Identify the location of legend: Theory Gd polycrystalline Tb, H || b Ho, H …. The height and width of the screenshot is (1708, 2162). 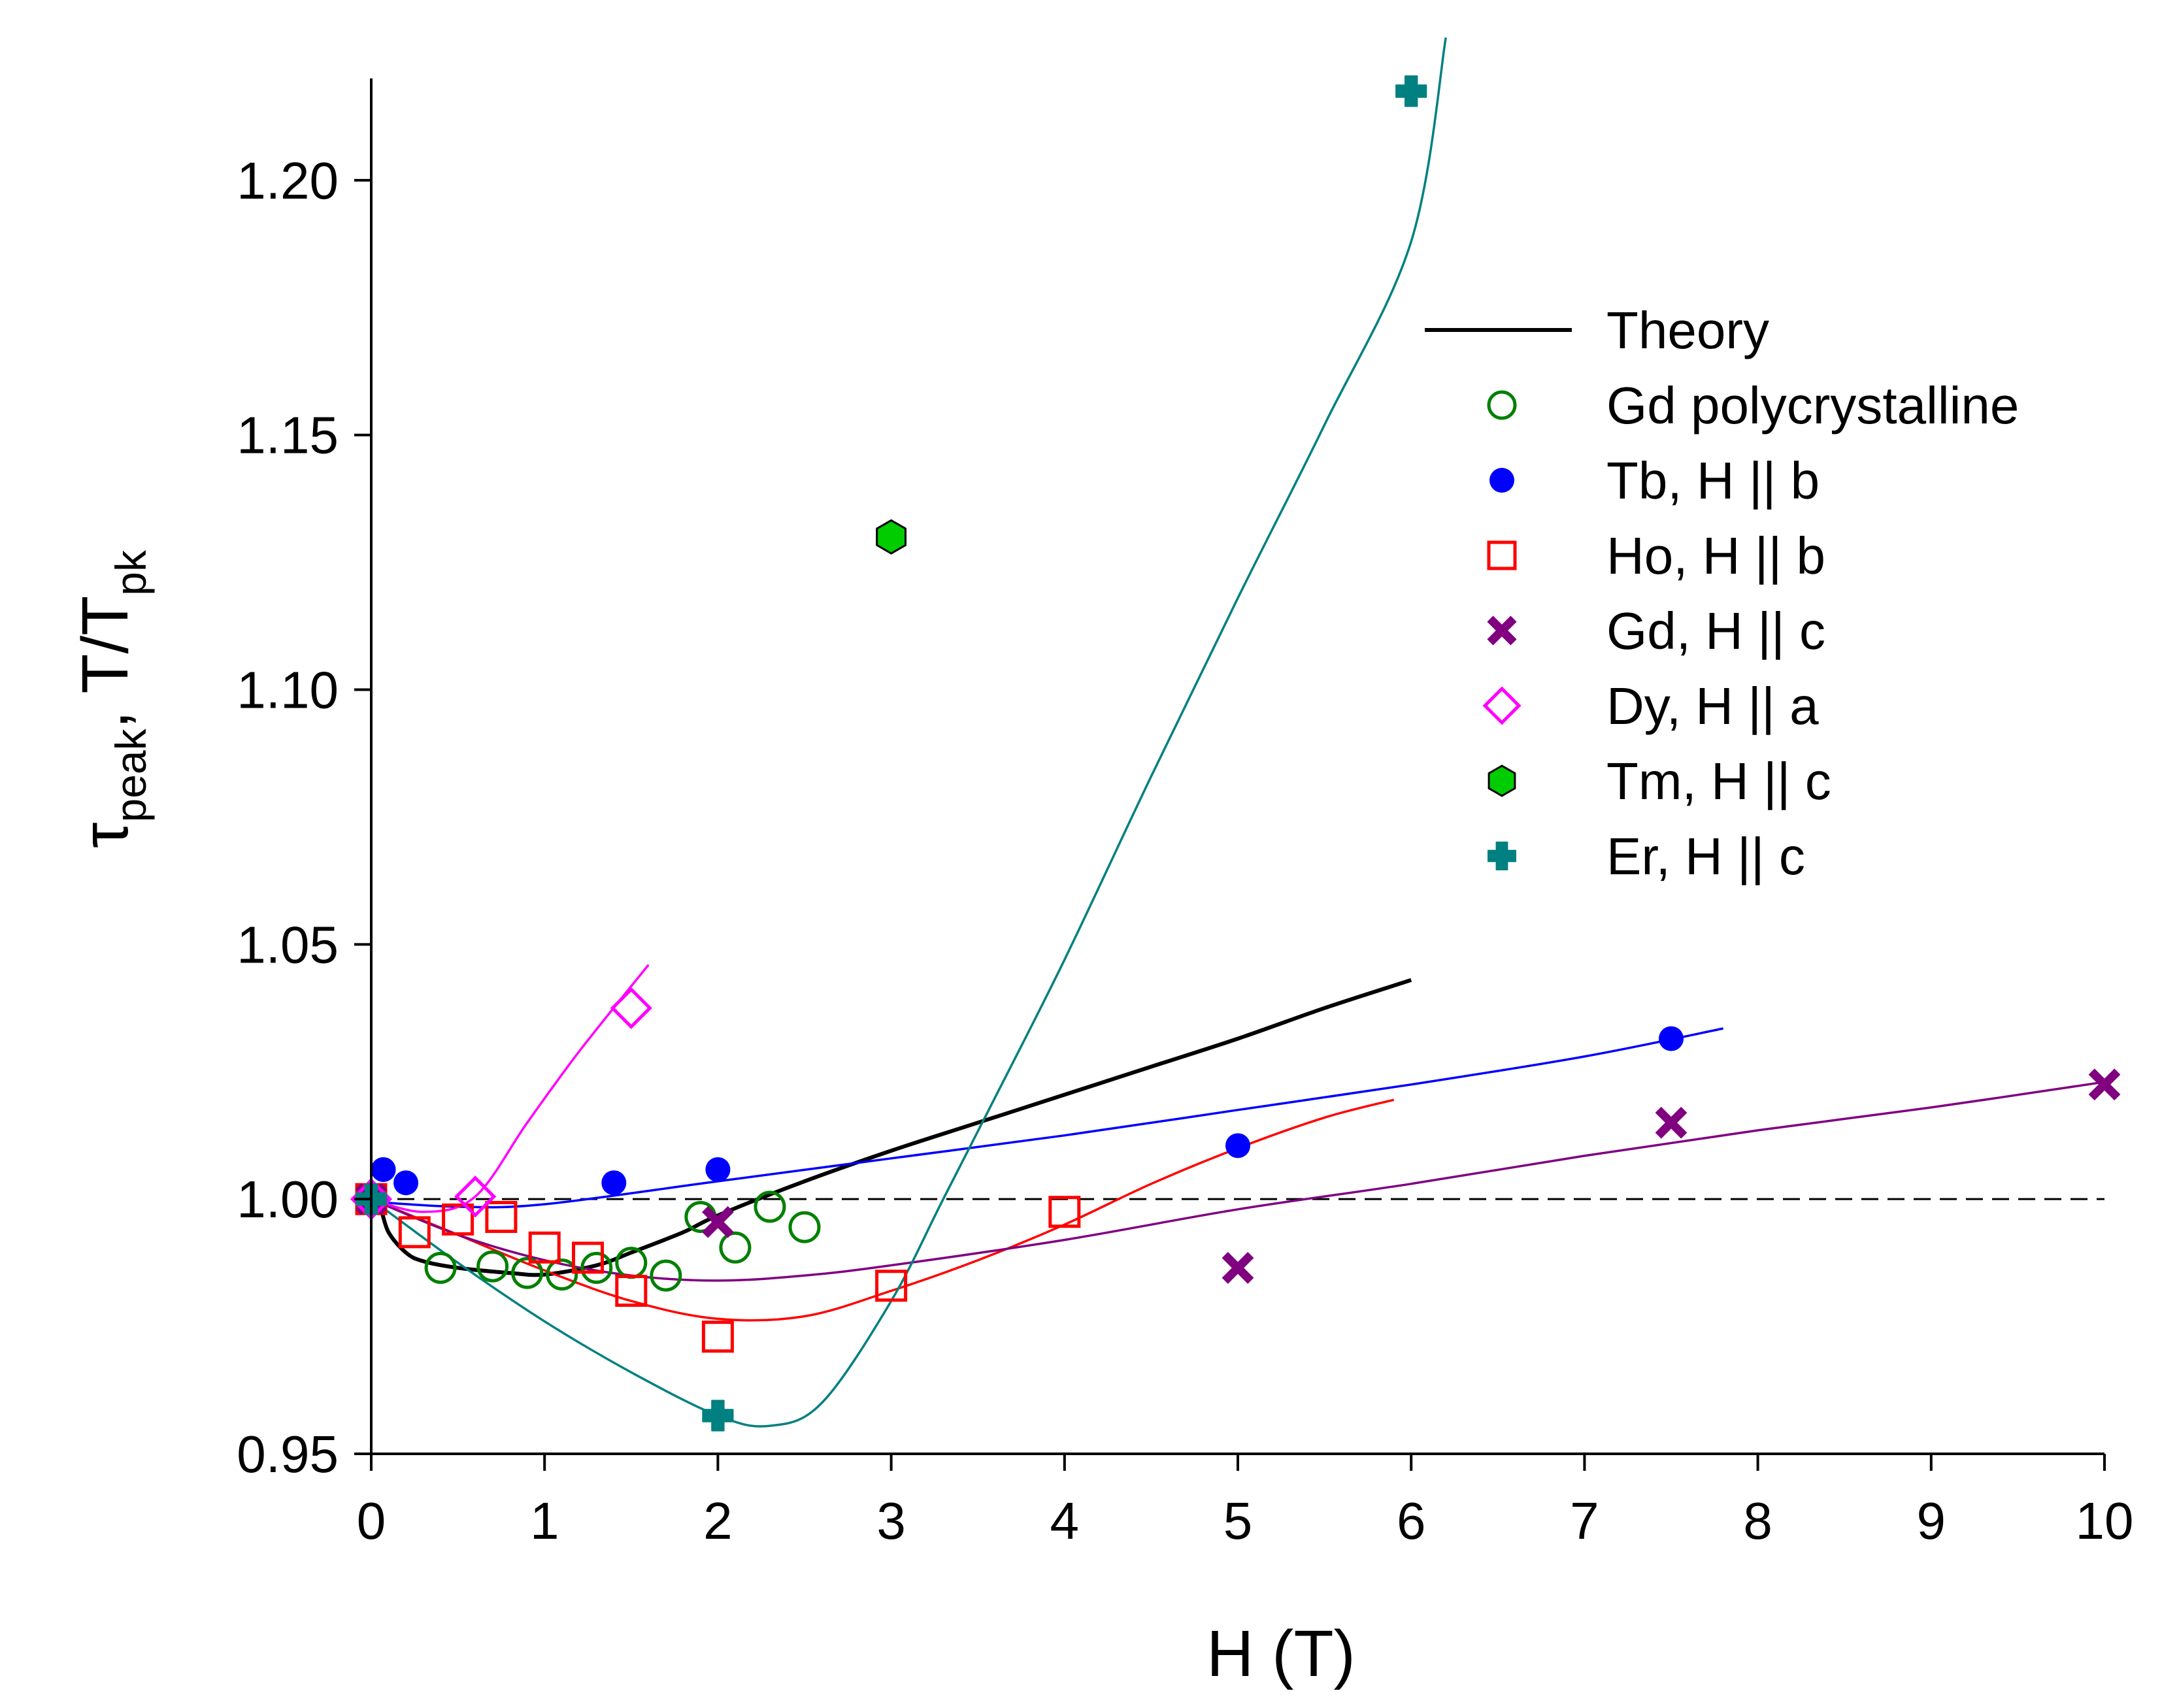
(1722, 593).